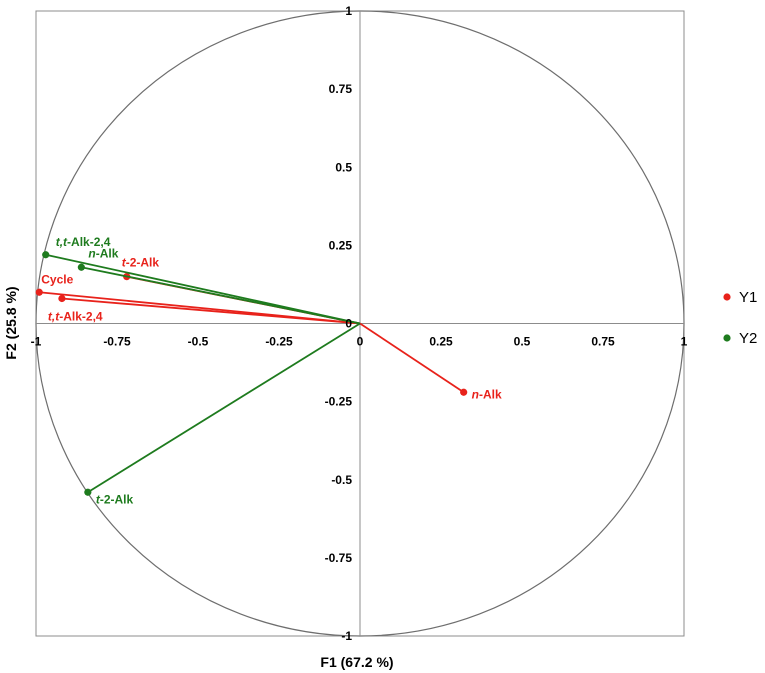 The image size is (765, 673). What do you see at coordinates (198, 342) in the screenshot?
I see `x-tick-label: -0.5` at bounding box center [198, 342].